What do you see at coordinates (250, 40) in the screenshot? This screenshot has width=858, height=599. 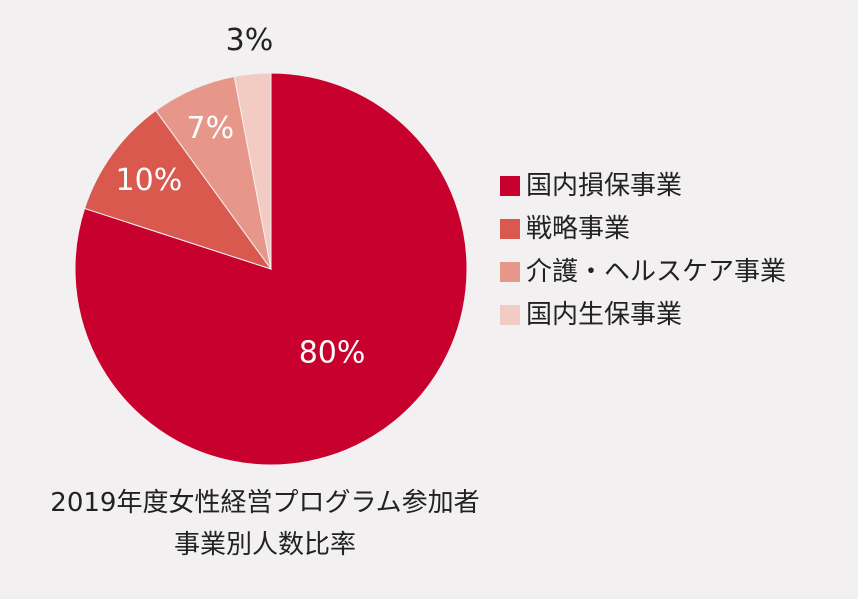 I see `pie-data-label-3: 3%` at bounding box center [250, 40].